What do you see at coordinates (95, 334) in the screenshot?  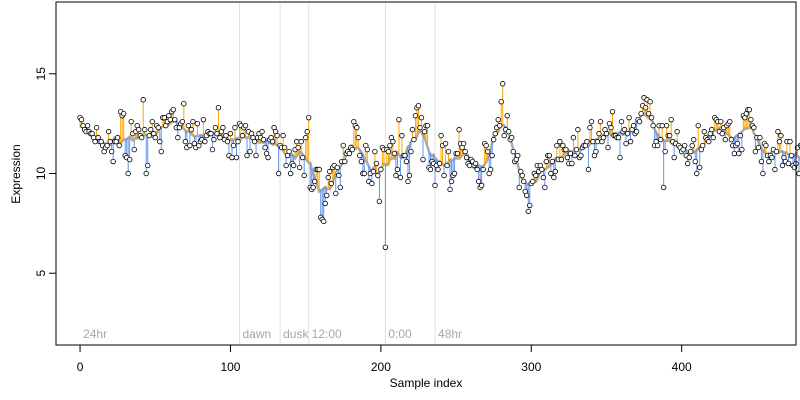 I see `phase-label: 24hr` at bounding box center [95, 334].